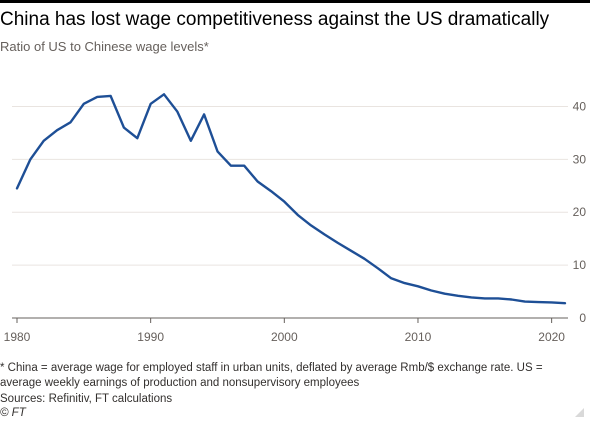  What do you see at coordinates (86, 399) in the screenshot?
I see `source-note: Sources: Refinitiv, FT calculations` at bounding box center [86, 399].